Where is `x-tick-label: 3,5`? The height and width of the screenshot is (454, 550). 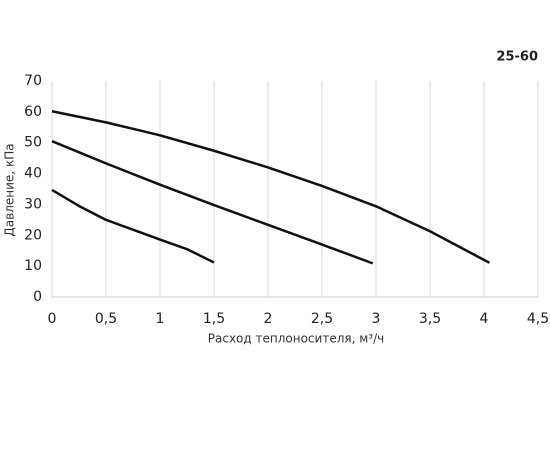 x-tick-label: 3,5 is located at coordinates (430, 319).